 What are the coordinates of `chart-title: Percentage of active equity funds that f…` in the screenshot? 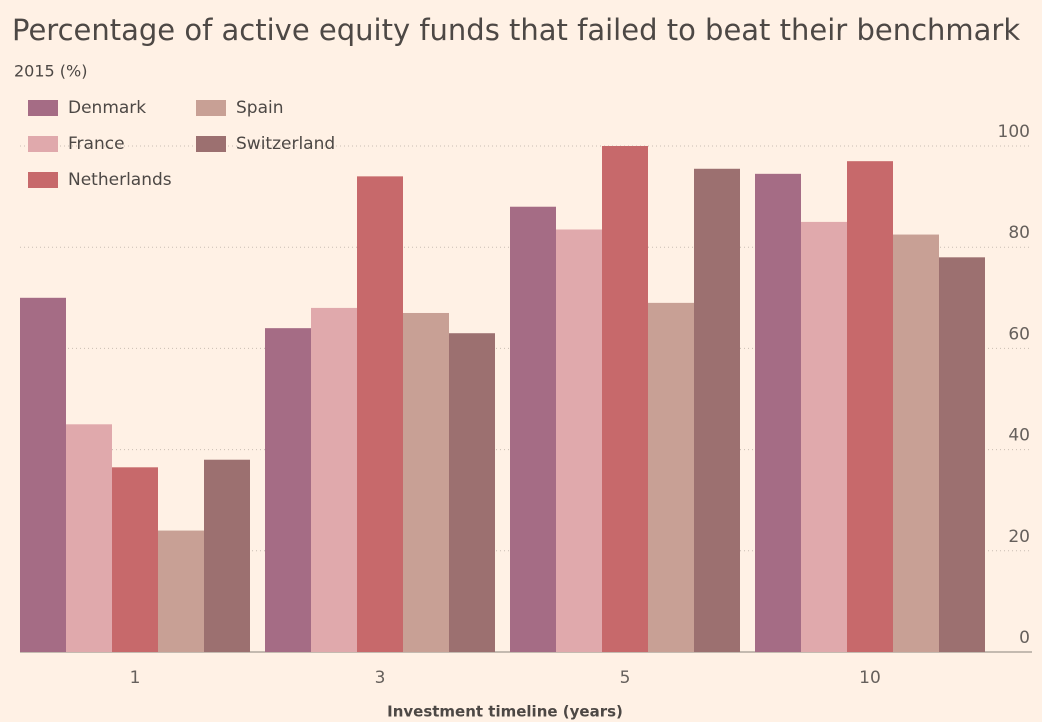 It's located at (516, 30).